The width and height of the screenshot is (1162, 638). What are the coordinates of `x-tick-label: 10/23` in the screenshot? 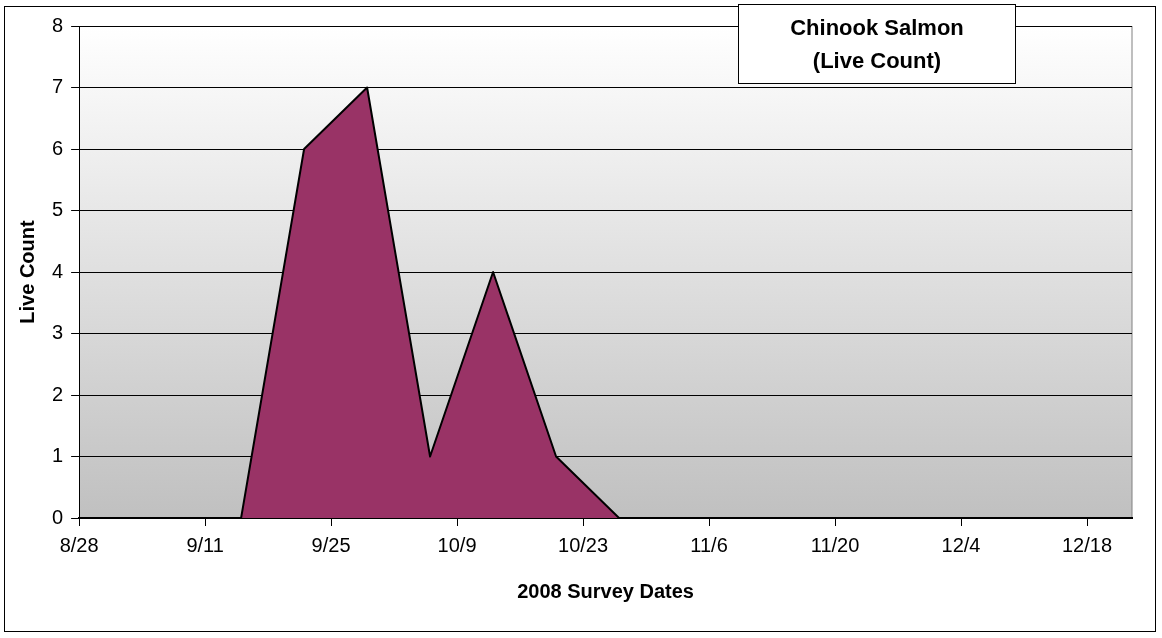 It's located at (583, 544).